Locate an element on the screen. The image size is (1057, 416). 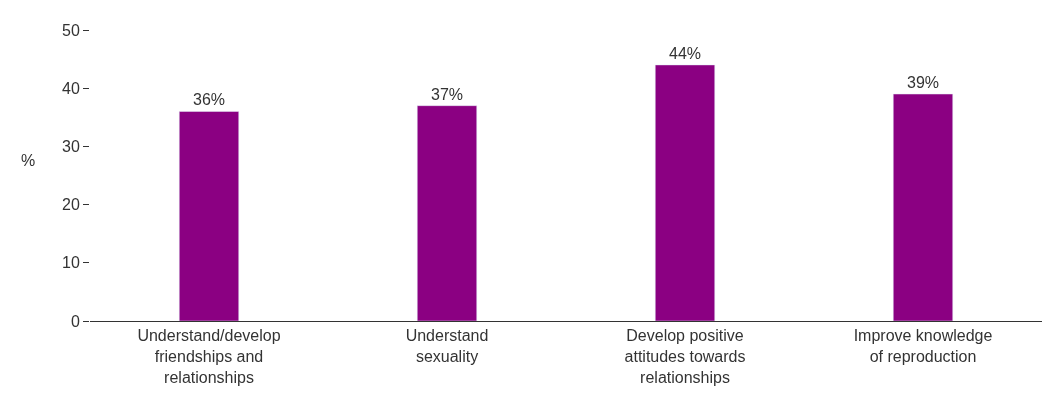
x-tick-label: Improve knowledge of reproduction is located at coordinates (923, 346).